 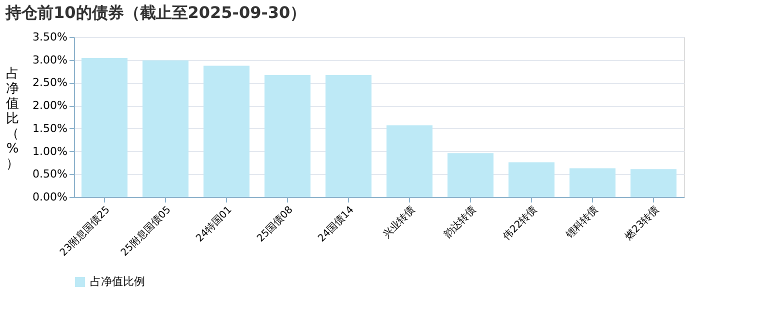 What do you see at coordinates (117, 281) in the screenshot?
I see `legend-label: 占净值比例` at bounding box center [117, 281].